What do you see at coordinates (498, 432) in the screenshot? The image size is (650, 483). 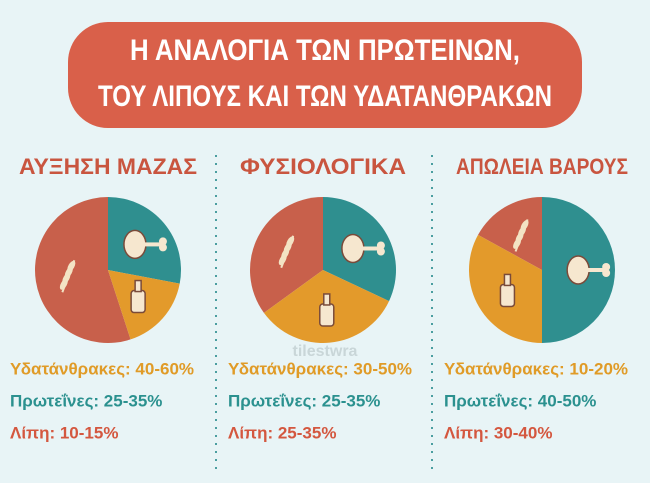 I see `legend-label: Λίπη: 30-40%` at bounding box center [498, 432].